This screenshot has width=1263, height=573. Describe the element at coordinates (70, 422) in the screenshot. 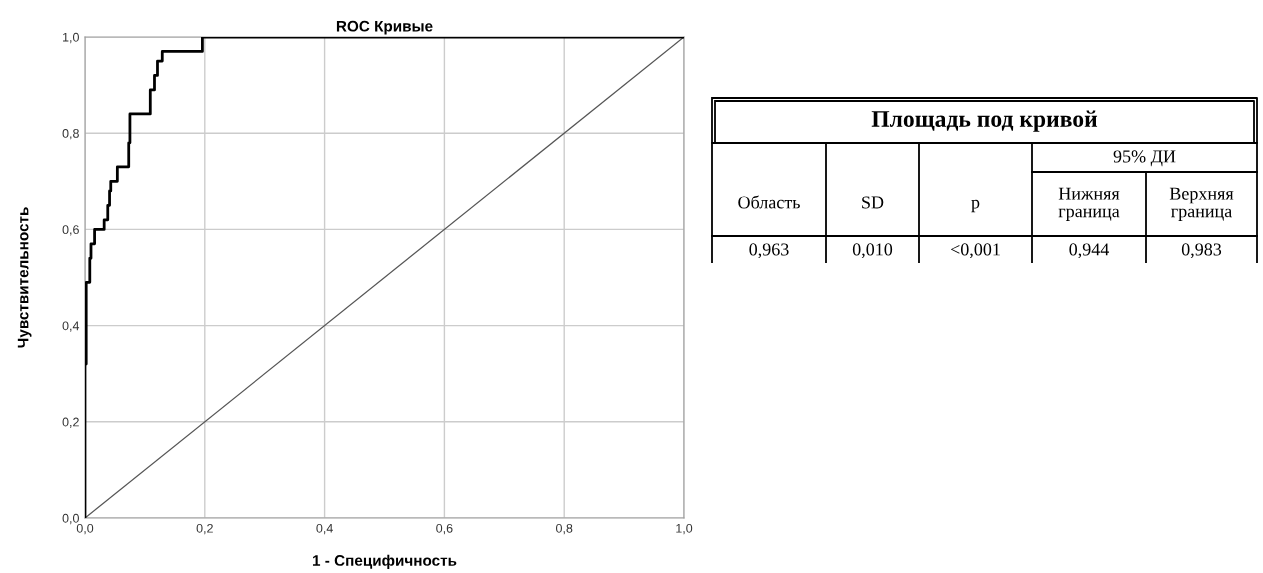

I see `y-tick-label: 0,2` at that location.